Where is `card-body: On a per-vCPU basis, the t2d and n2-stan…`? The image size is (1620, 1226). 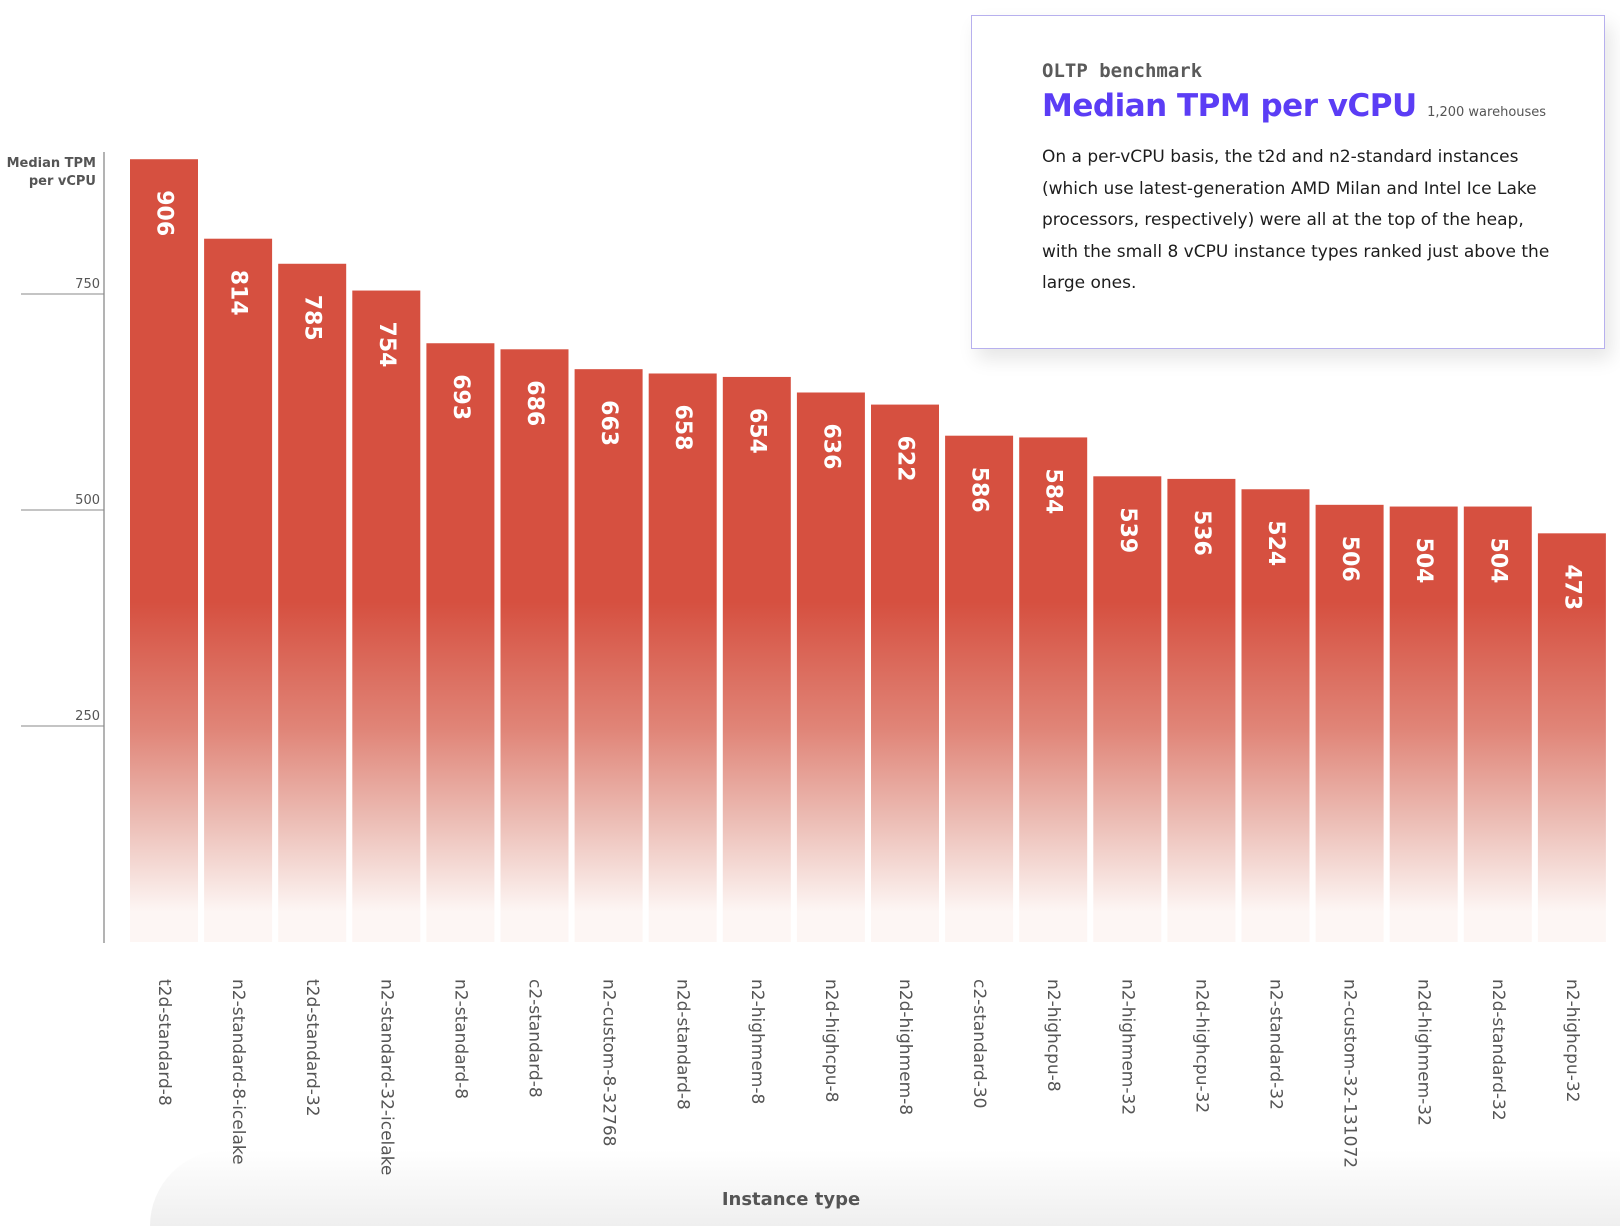 card-body: On a per-vCPU basis, the t2d and n2-stan… is located at coordinates (1296, 220).